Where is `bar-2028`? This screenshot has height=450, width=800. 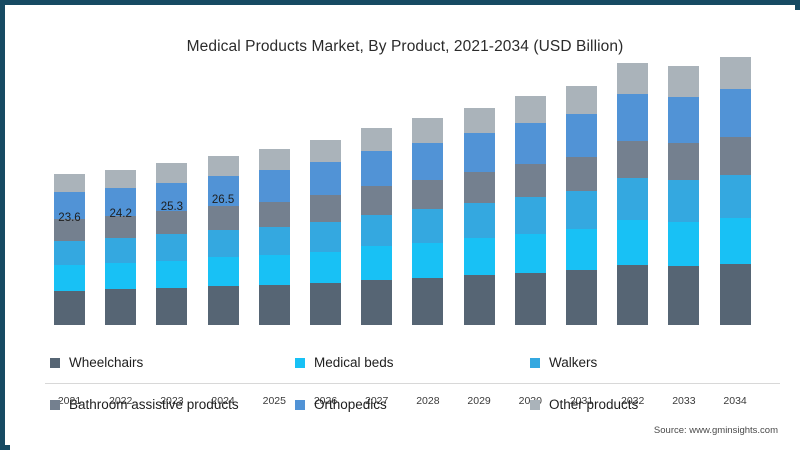 bar-2028 is located at coordinates (428, 221).